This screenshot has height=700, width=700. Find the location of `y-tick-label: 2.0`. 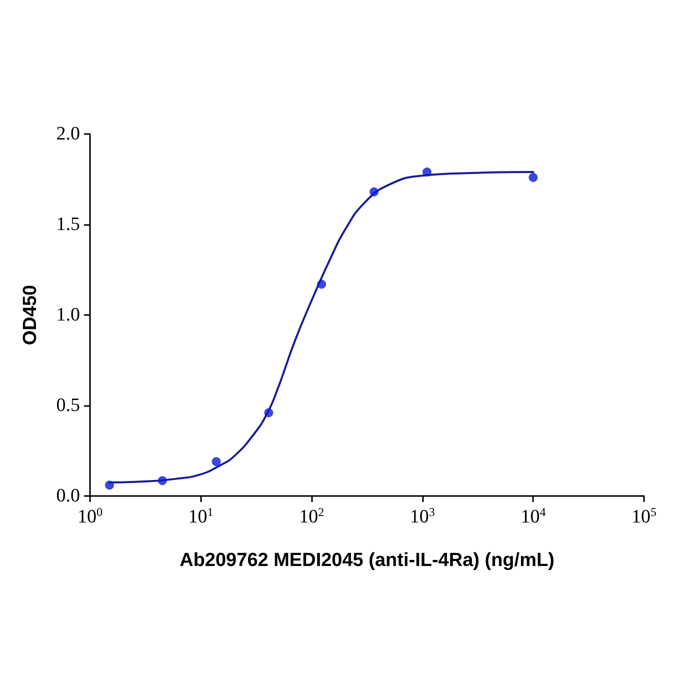

y-tick-label: 2.0 is located at coordinates (68, 134).